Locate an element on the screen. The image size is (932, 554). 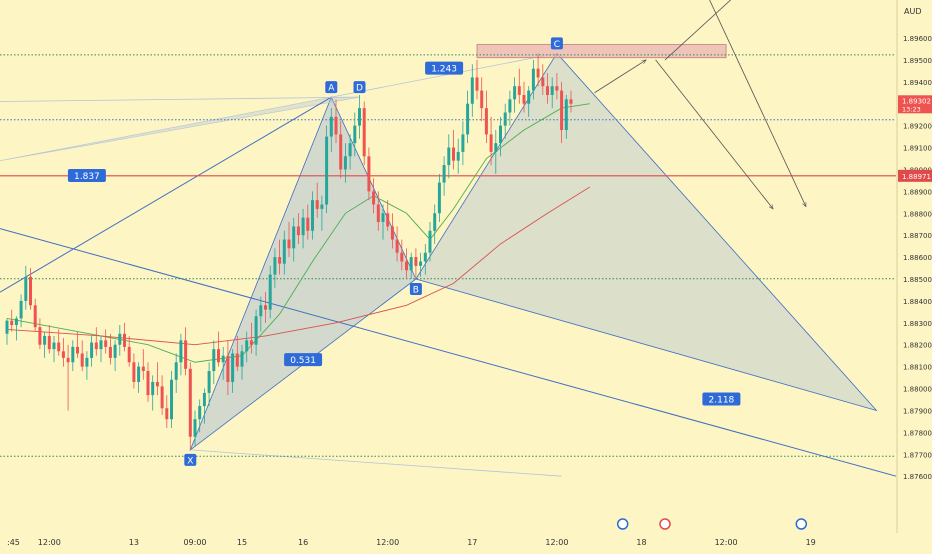
xa-extension-line is located at coordinates (166, 194).